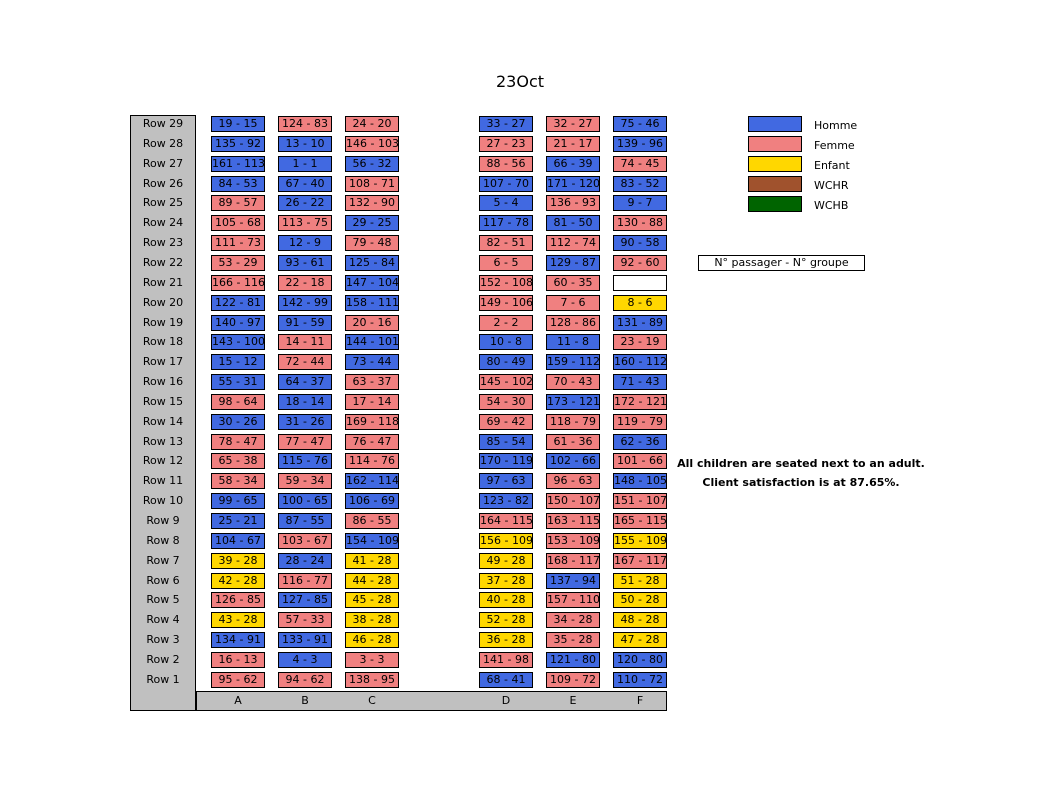 This screenshot has height=800, width=1040. I want to click on seat-cell: 4 - 3, so click(305, 660).